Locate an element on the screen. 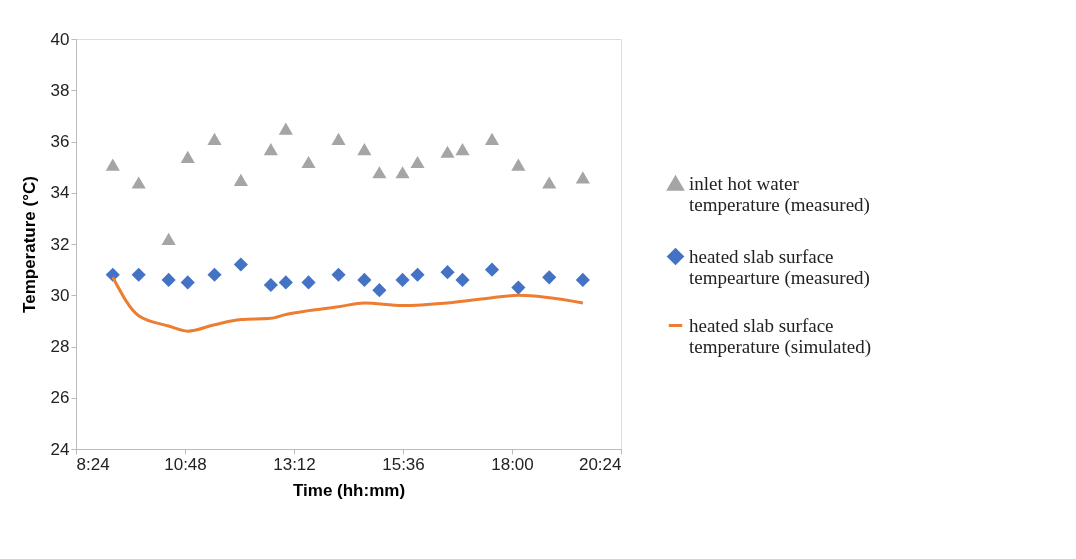  y-tick-label: 36 is located at coordinates (60, 141).